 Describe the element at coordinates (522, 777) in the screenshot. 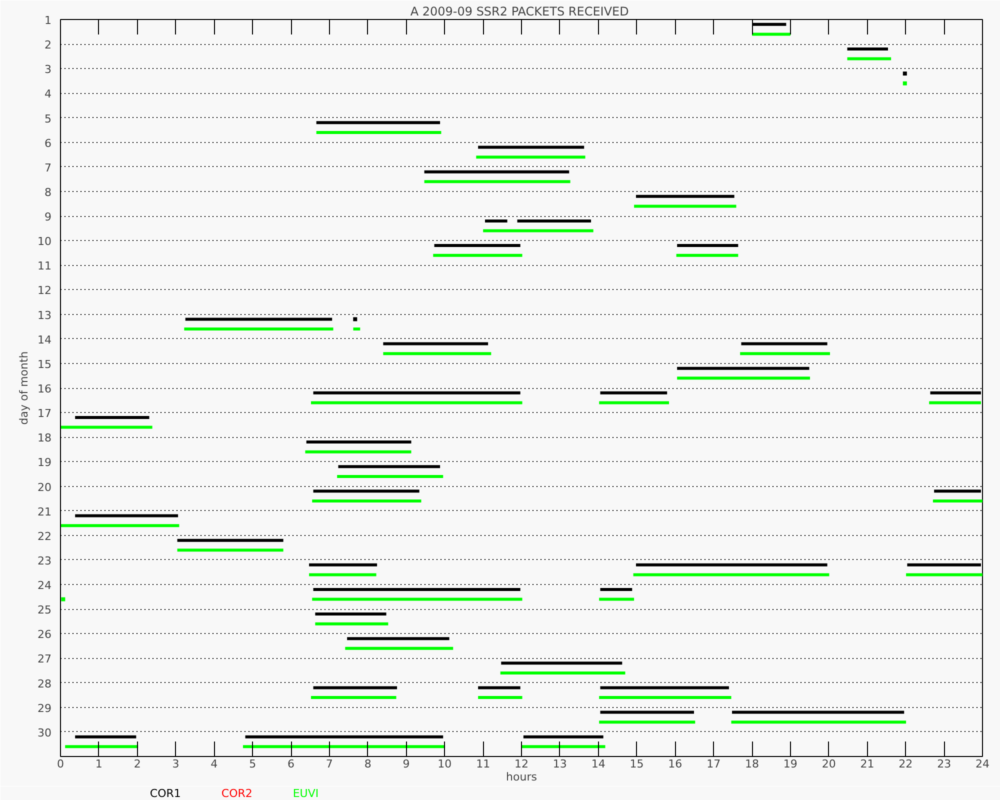

I see `x-axis-title: hours` at that location.